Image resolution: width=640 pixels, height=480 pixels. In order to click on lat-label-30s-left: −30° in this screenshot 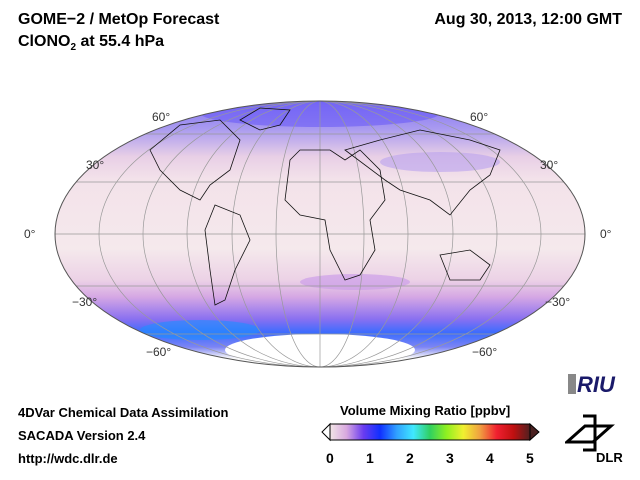, I will do `click(85, 302)`.